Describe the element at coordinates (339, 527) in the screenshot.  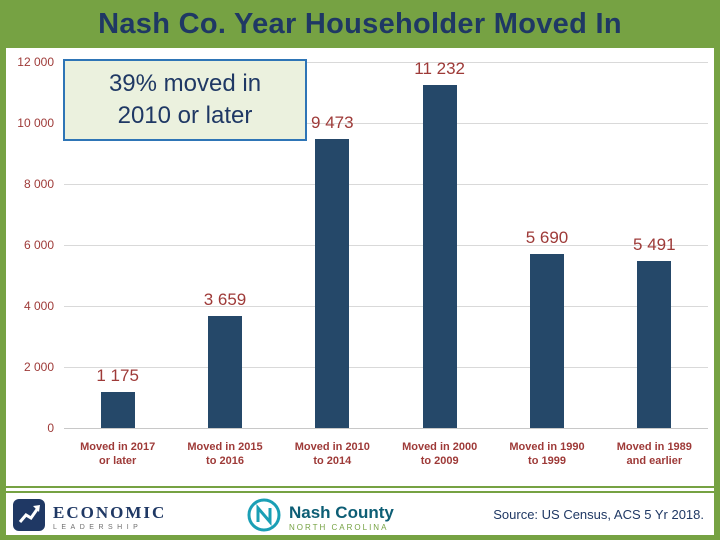
I see `north-carolina-text: NORTH CAROLINA` at that location.